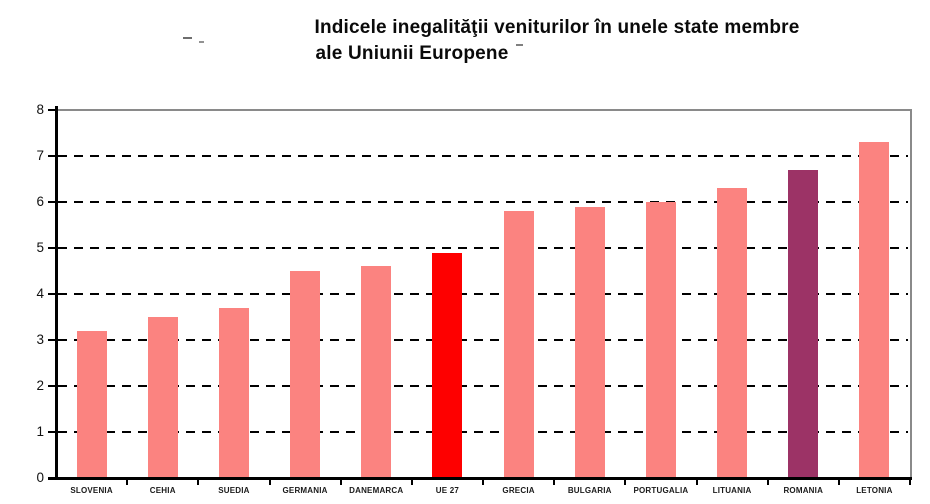 The image size is (930, 504). What do you see at coordinates (480, 478) in the screenshot?
I see `x-axis-line` at bounding box center [480, 478].